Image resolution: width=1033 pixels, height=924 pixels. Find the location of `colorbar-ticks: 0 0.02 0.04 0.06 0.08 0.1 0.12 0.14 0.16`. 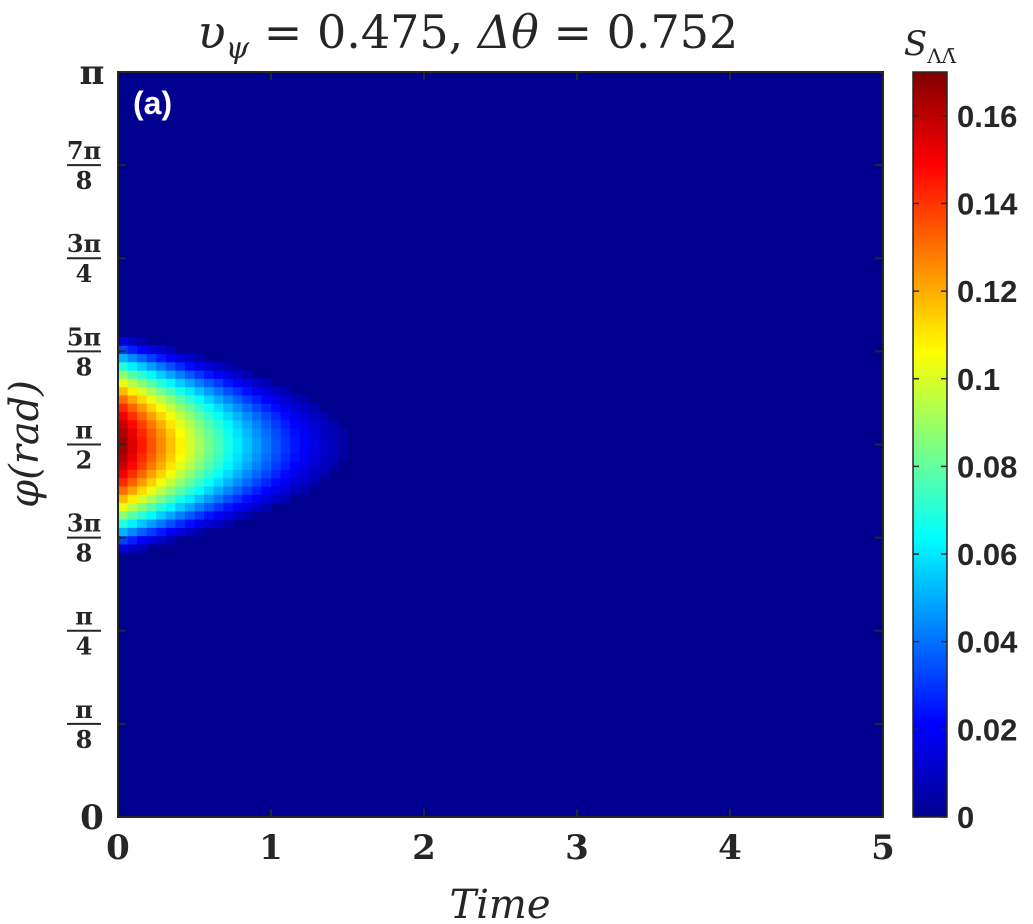

colorbar-ticks: 0 0.02 0.04 0.06 0.08 0.1 0.12 0.14 0.16 is located at coordinates (965, 467).